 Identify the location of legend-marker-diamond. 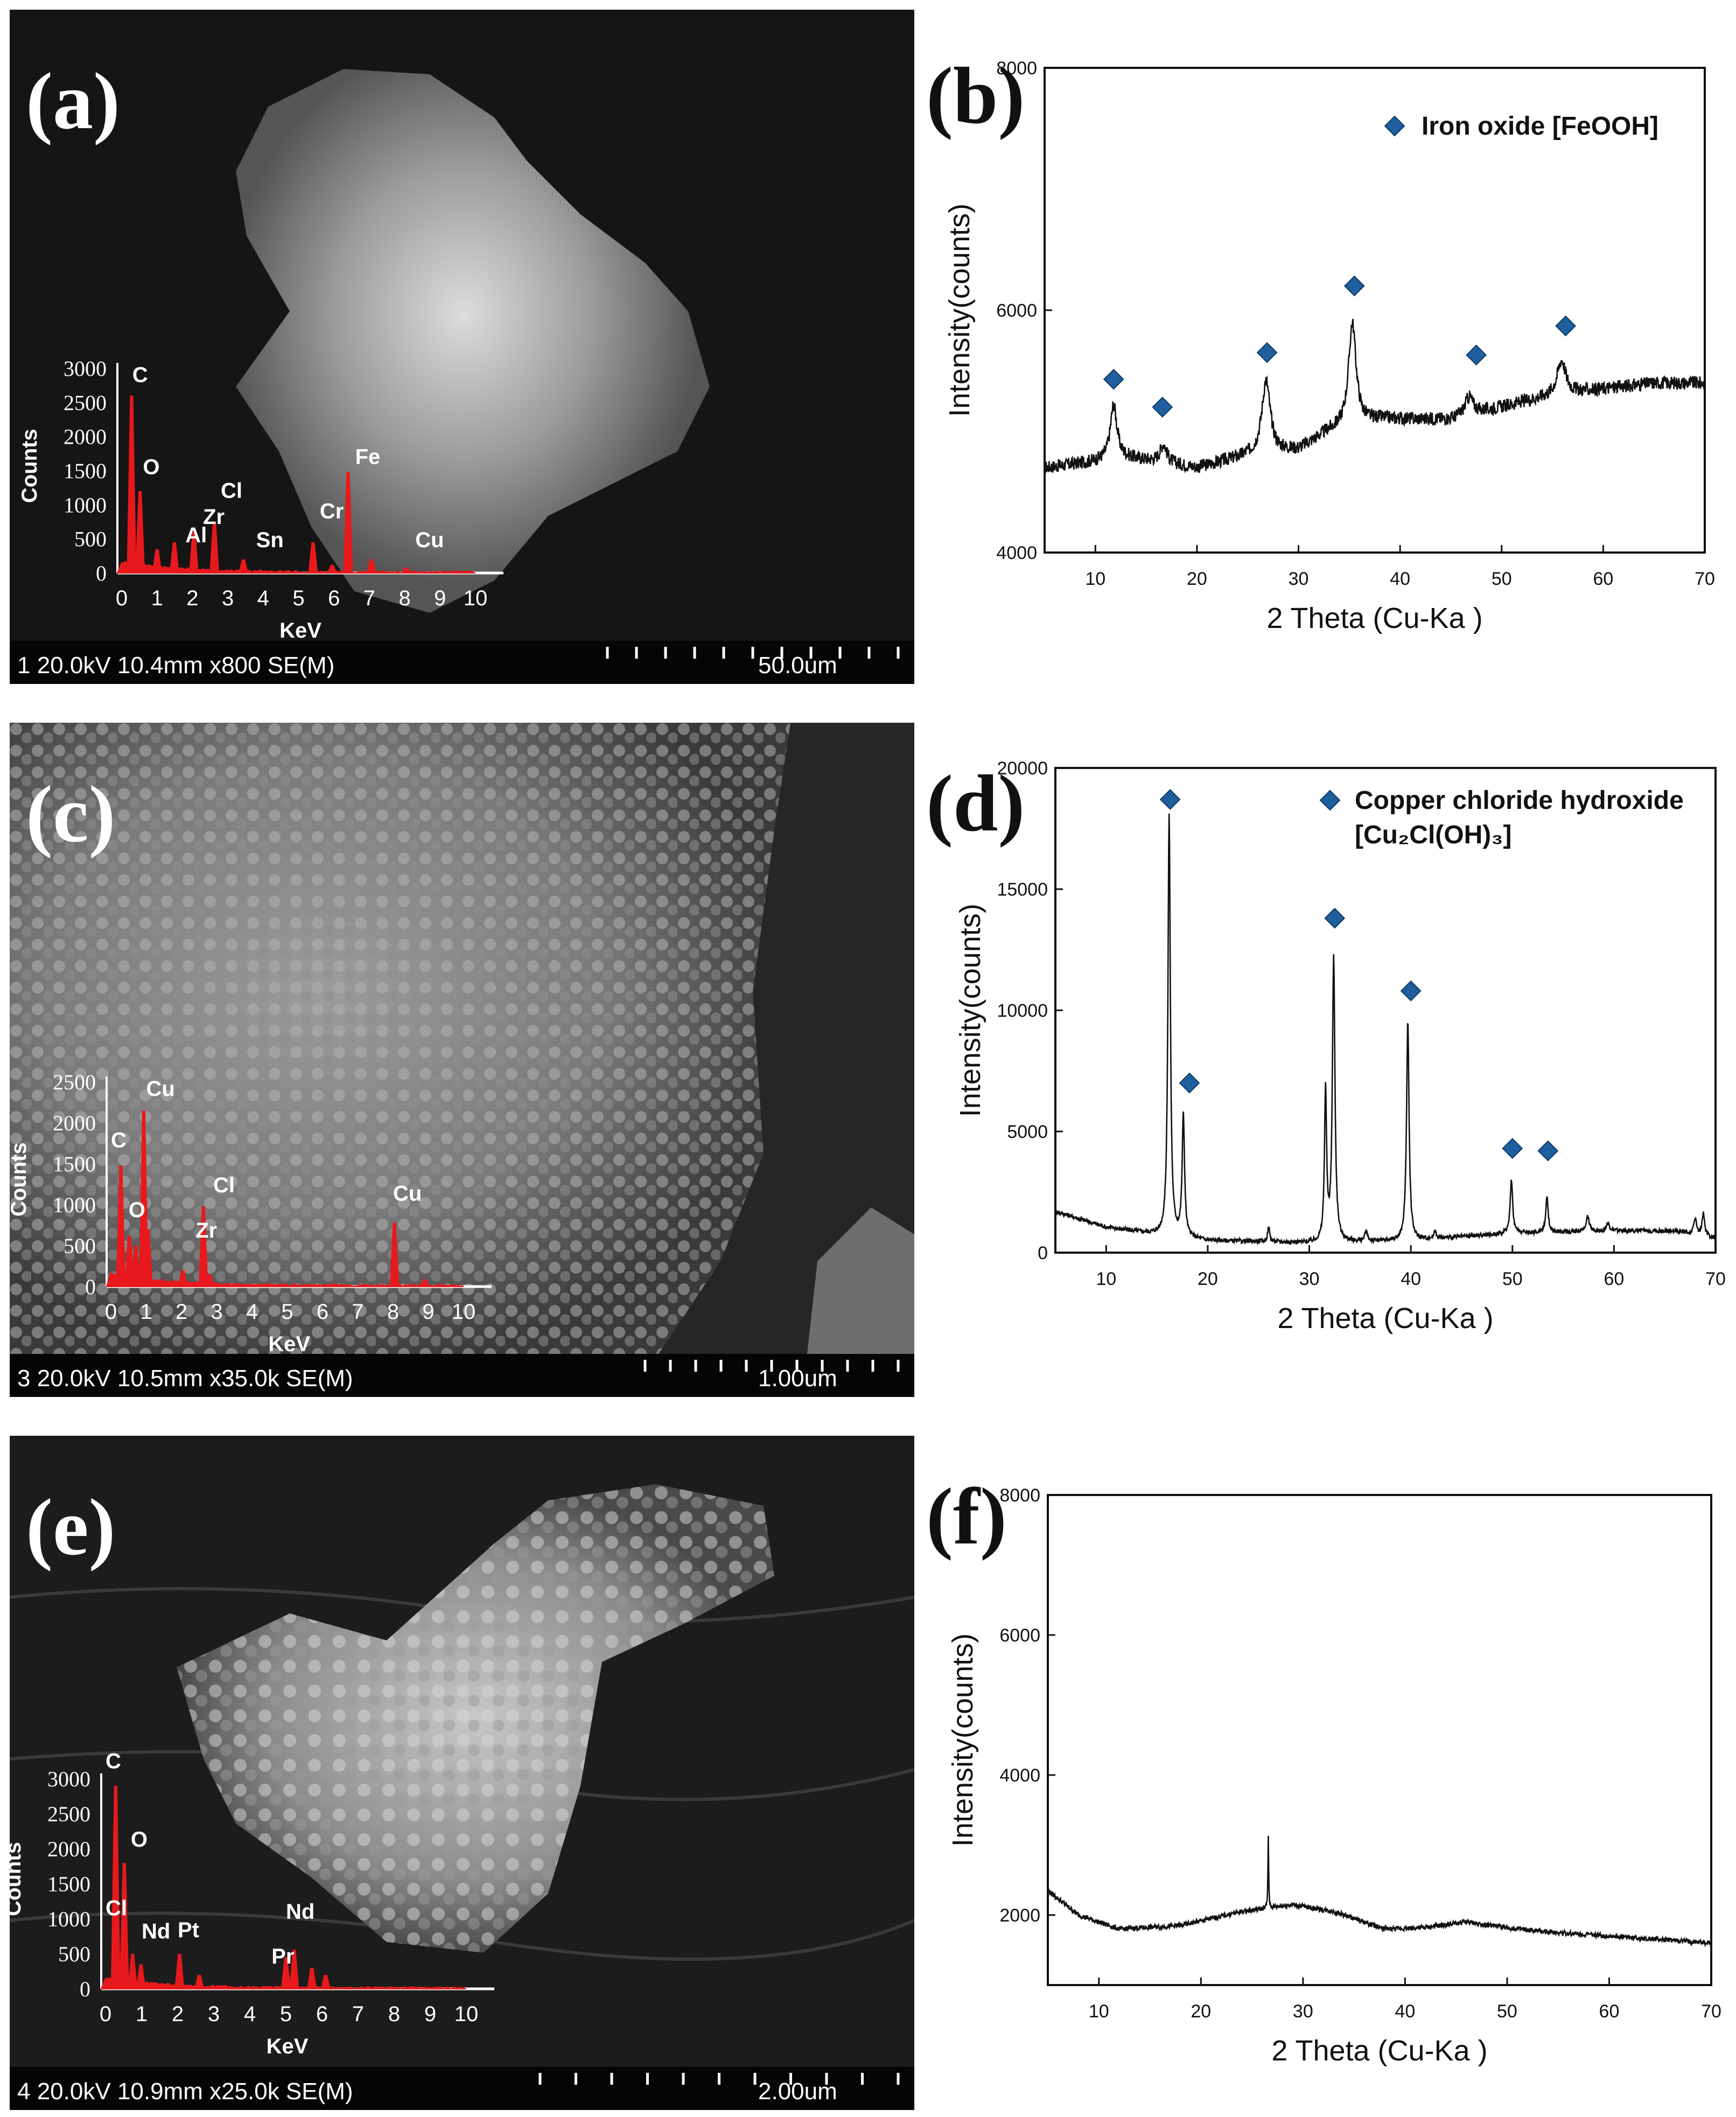
(1330, 801).